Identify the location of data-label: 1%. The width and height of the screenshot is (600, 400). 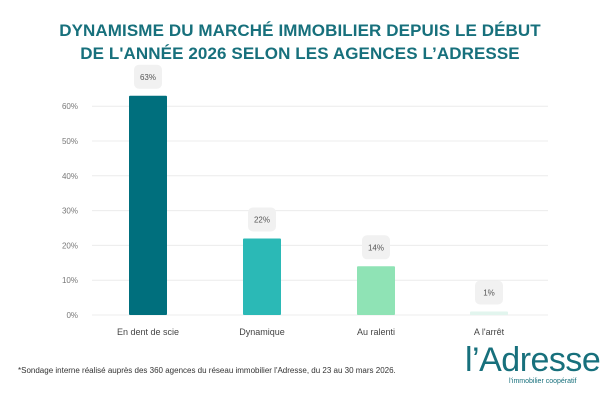
(489, 293).